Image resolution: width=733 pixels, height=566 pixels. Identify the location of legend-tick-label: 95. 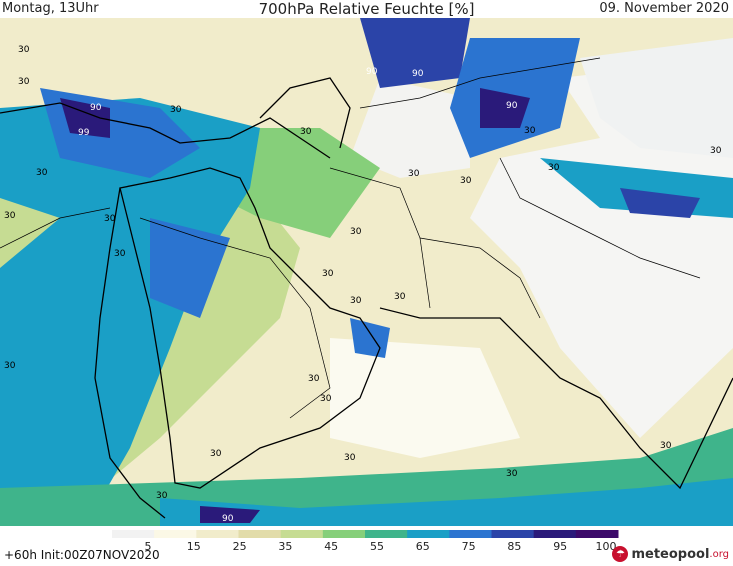
(560, 546).